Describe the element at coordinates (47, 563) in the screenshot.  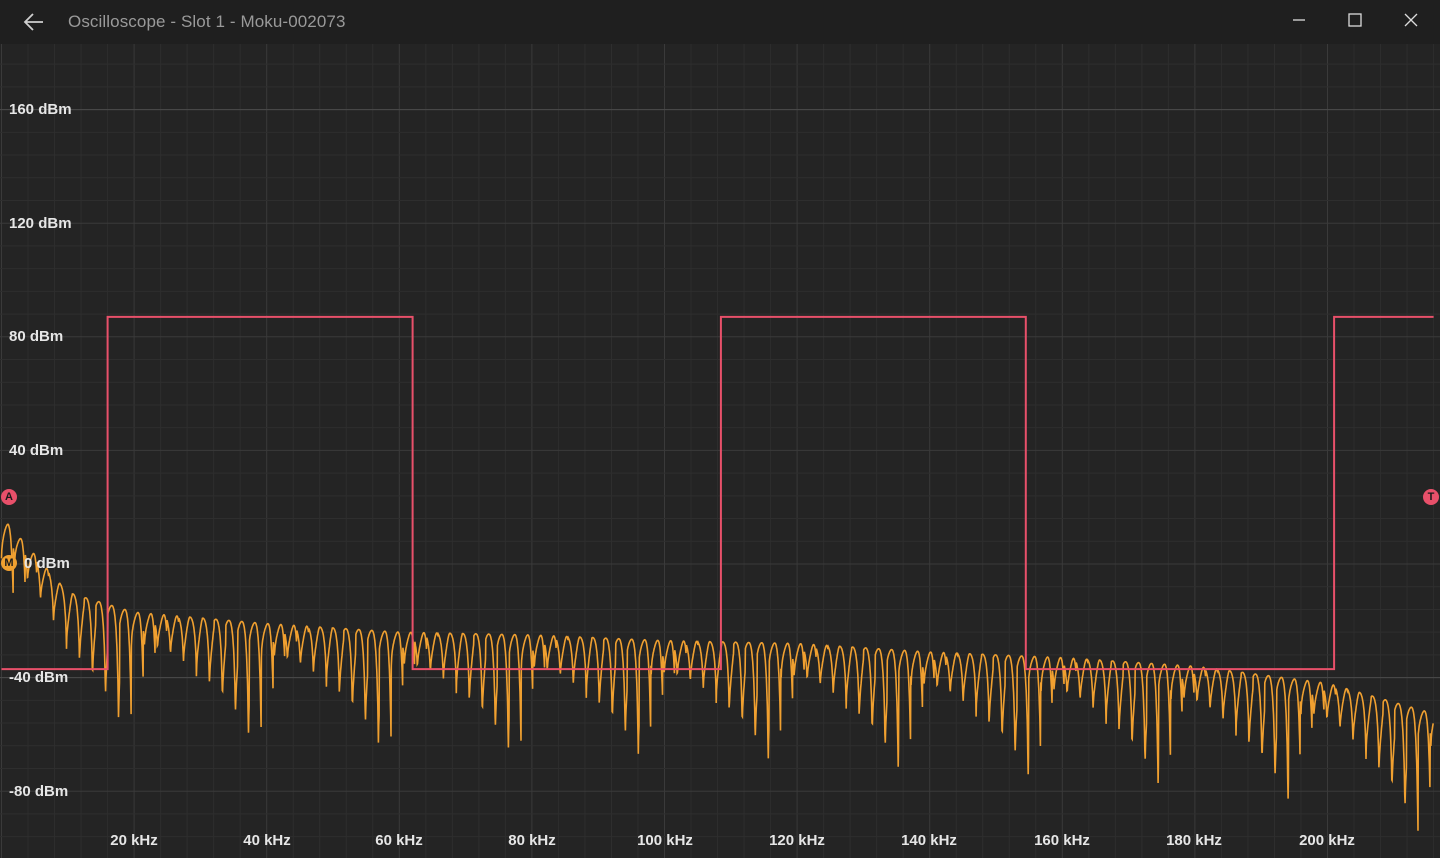
I see `y-tick-label: 0 dBm` at that location.